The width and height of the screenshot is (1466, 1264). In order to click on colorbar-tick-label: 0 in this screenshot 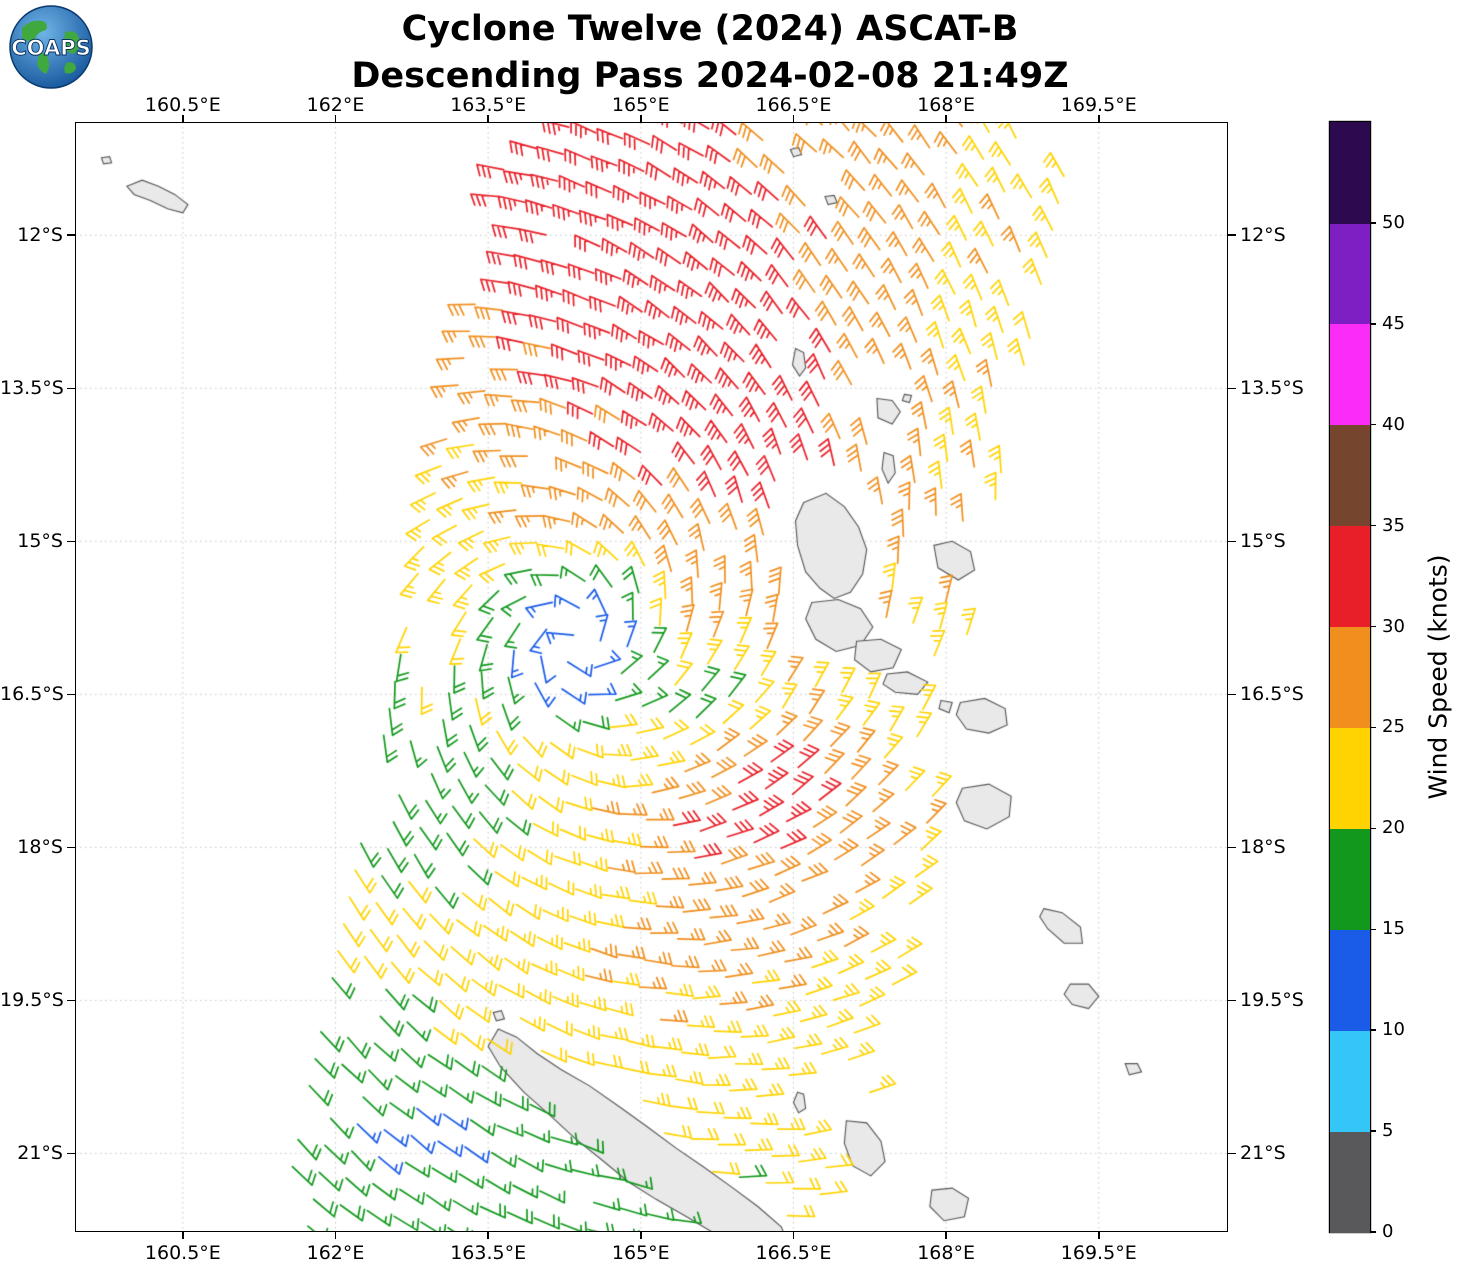, I will do `click(1388, 1231)`.